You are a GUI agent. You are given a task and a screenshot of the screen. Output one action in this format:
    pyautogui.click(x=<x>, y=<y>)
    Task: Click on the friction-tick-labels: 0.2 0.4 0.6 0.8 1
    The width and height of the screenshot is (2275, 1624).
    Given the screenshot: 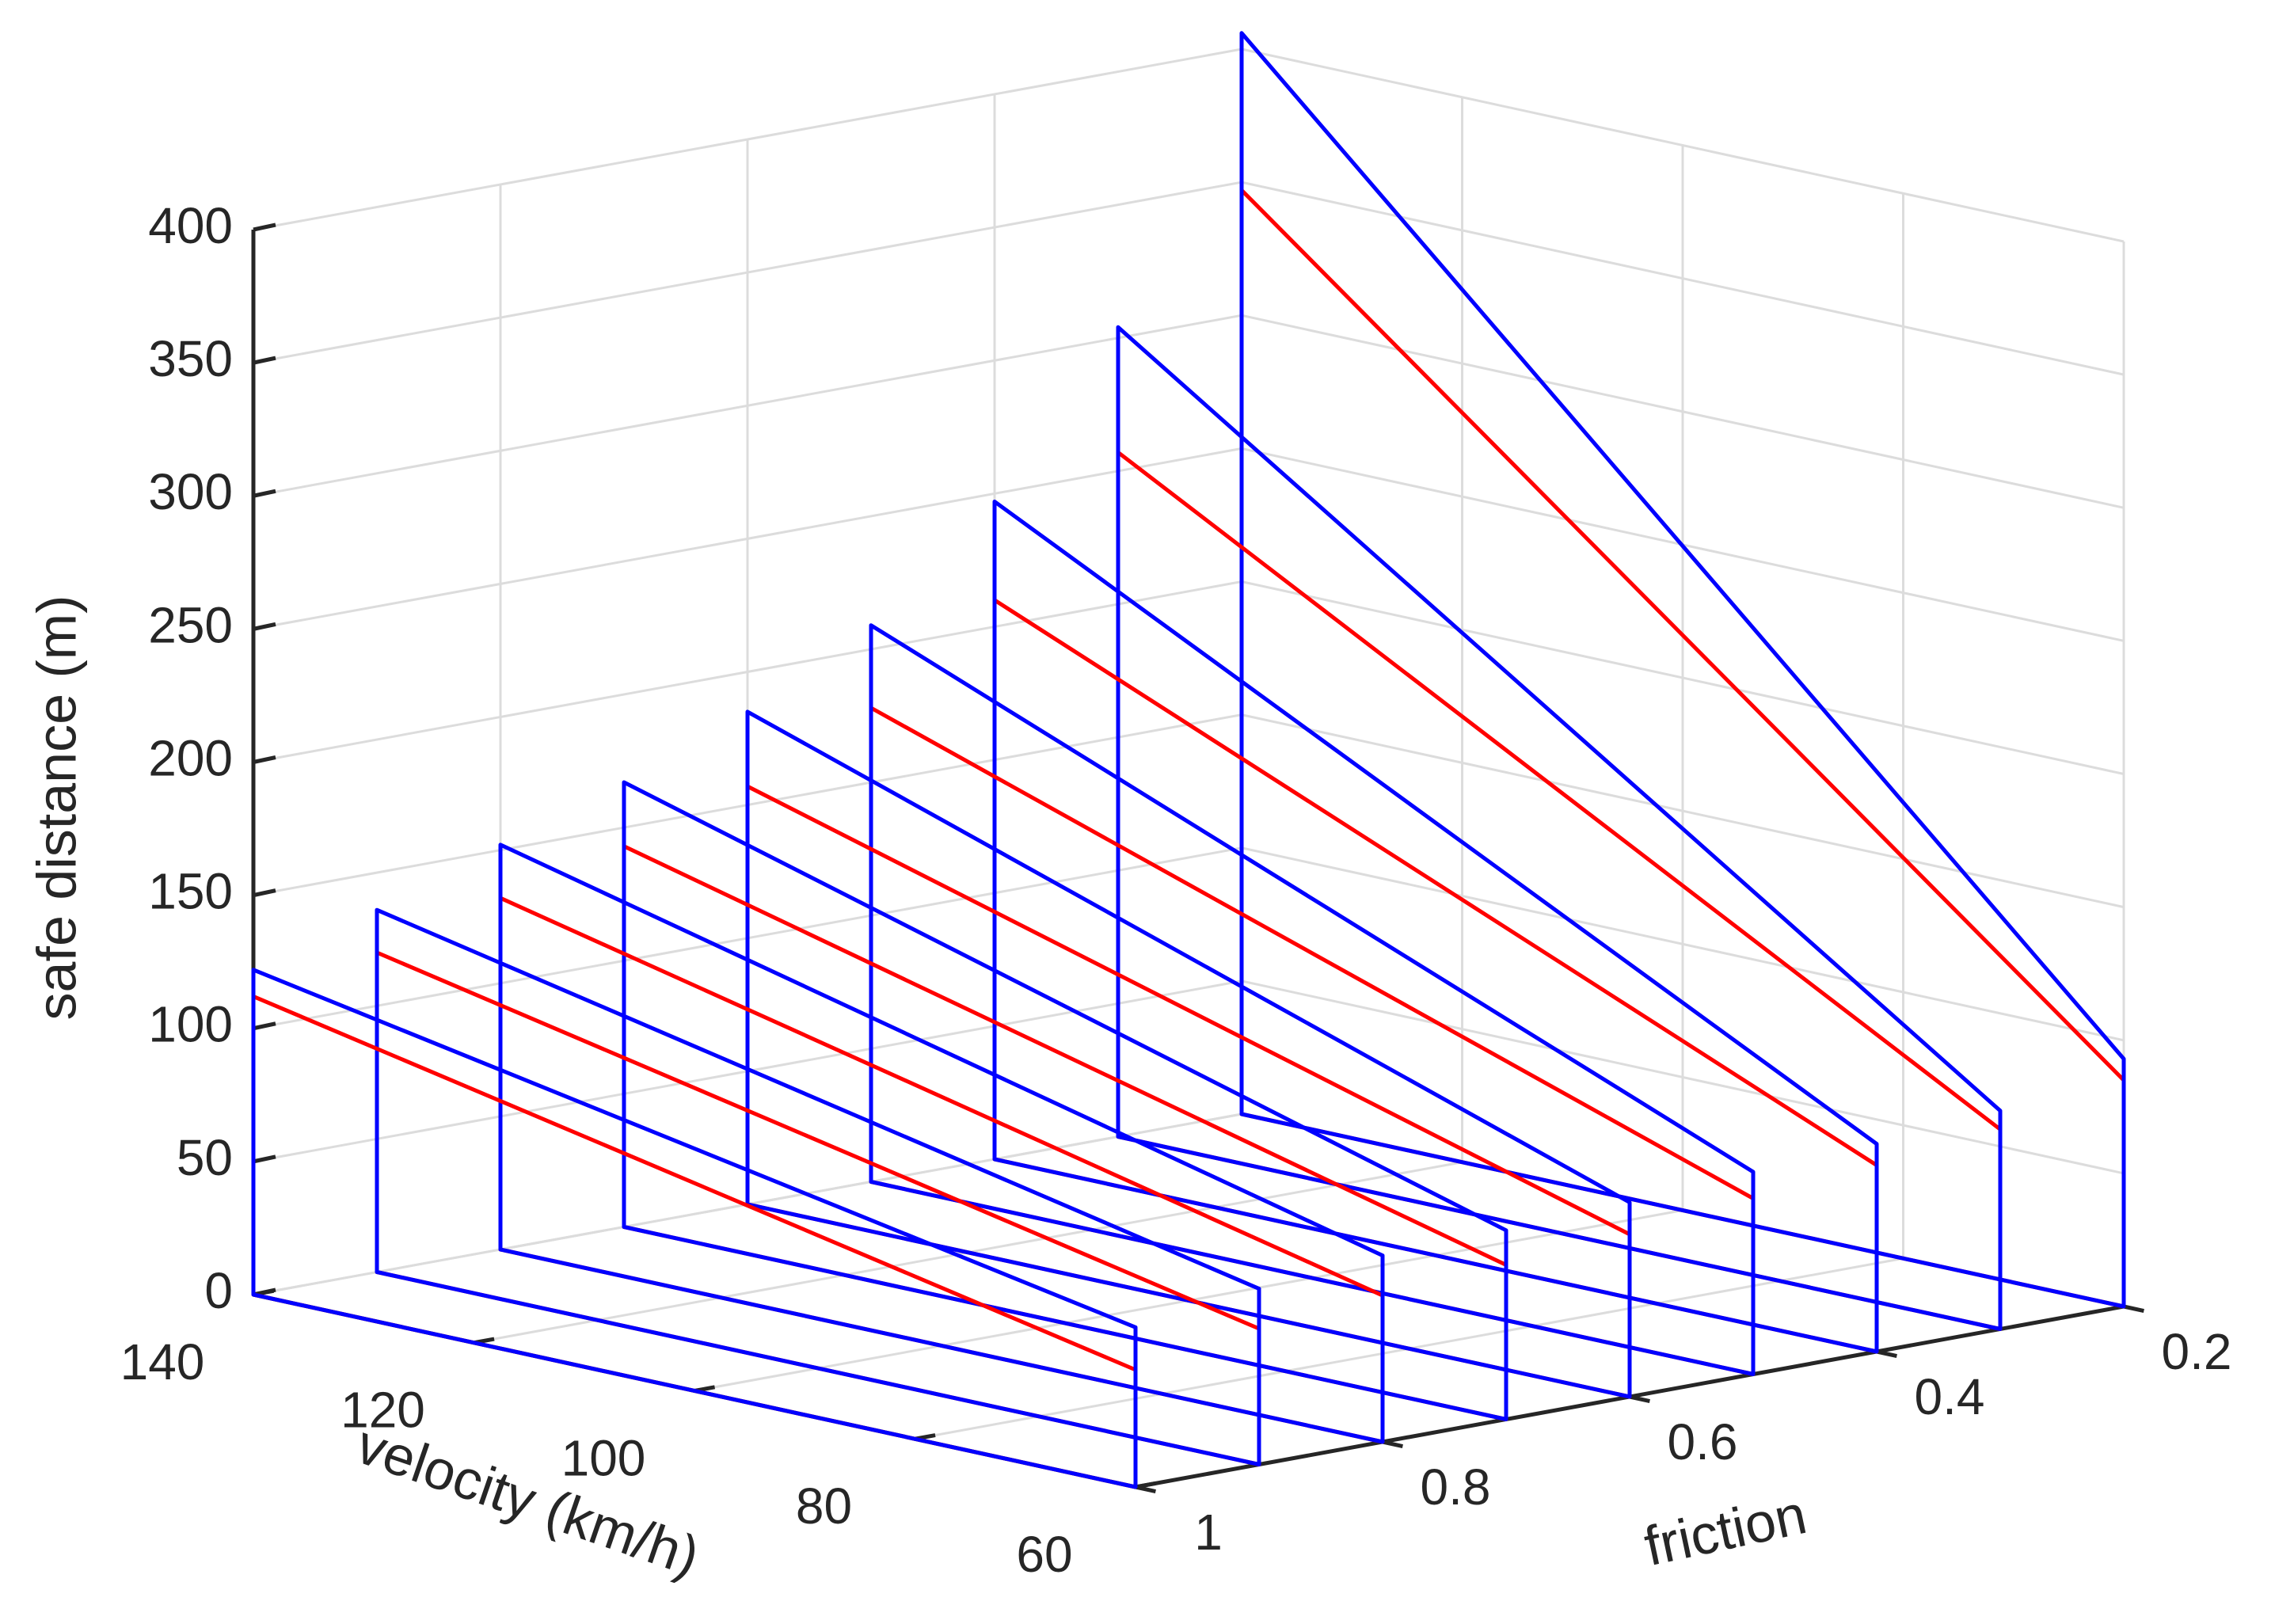 What is the action you would take?
    pyautogui.click(x=1712, y=1442)
    